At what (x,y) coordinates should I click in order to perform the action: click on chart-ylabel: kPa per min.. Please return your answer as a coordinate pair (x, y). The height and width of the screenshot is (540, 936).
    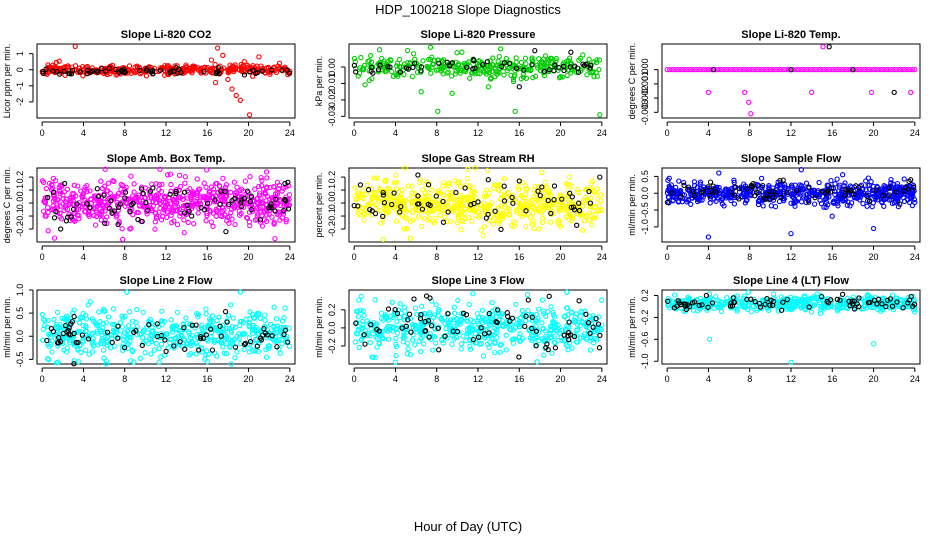
    Looking at the image, I should click on (319, 81).